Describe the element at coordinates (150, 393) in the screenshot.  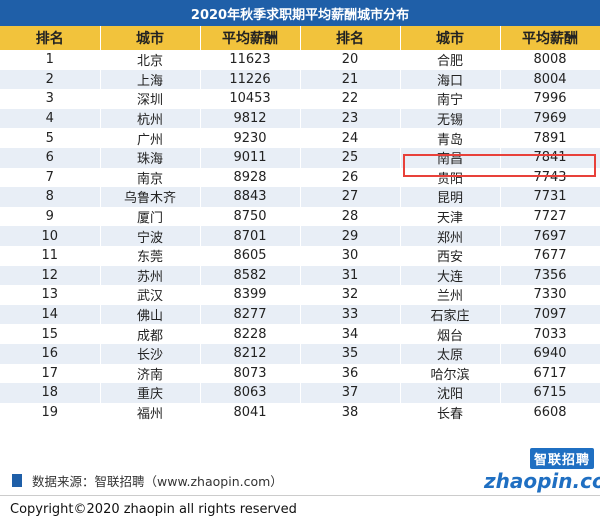
I see `cell-city-left: 重庆` at that location.